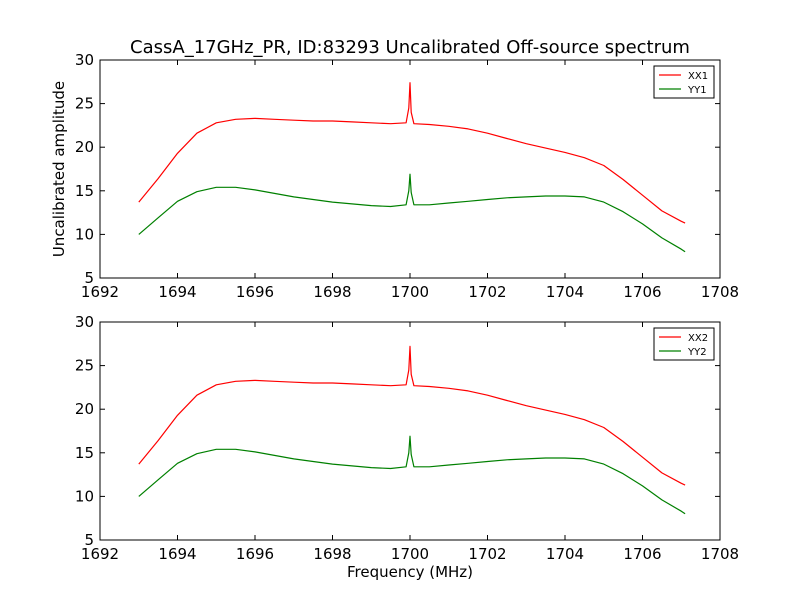 The image size is (800, 600). What do you see at coordinates (698, 338) in the screenshot?
I see `legend-label-xx2: XX2` at bounding box center [698, 338].